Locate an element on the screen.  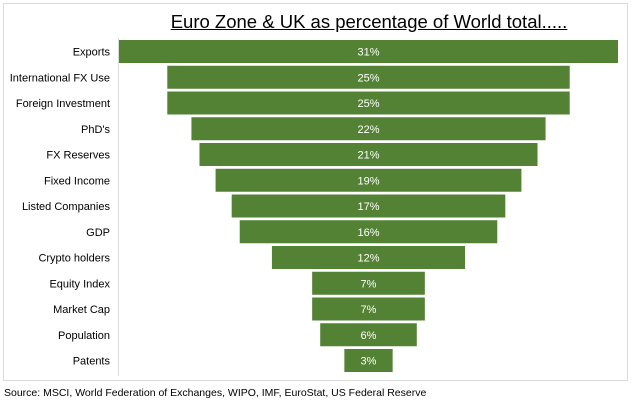
data-label-7: 16% is located at coordinates (368, 233).